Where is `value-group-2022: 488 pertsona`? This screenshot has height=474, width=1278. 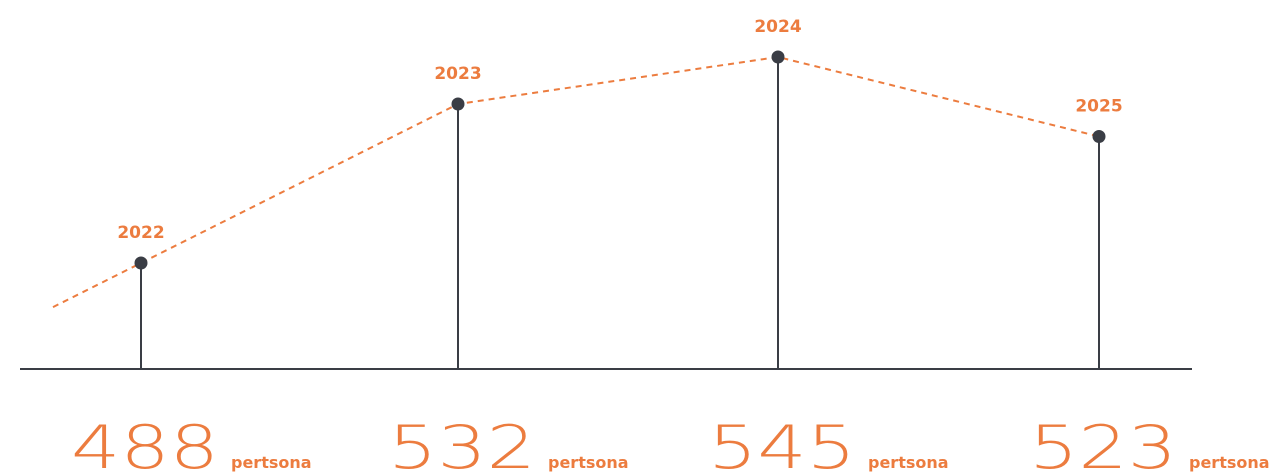
value-group-2022: 488 pertsona is located at coordinates (191, 443).